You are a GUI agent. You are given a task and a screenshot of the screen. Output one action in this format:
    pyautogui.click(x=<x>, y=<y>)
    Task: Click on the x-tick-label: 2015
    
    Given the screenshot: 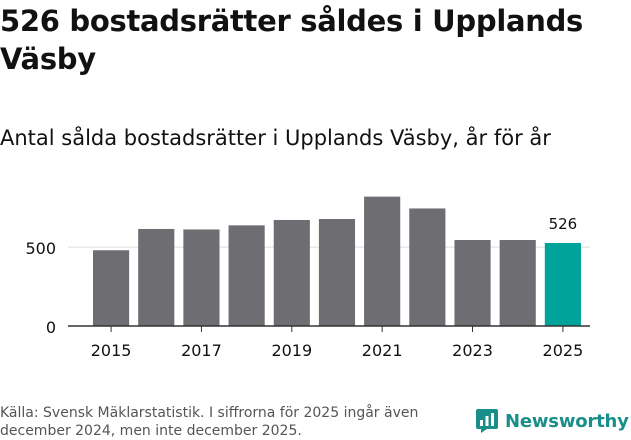 What is the action you would take?
    pyautogui.click(x=111, y=350)
    